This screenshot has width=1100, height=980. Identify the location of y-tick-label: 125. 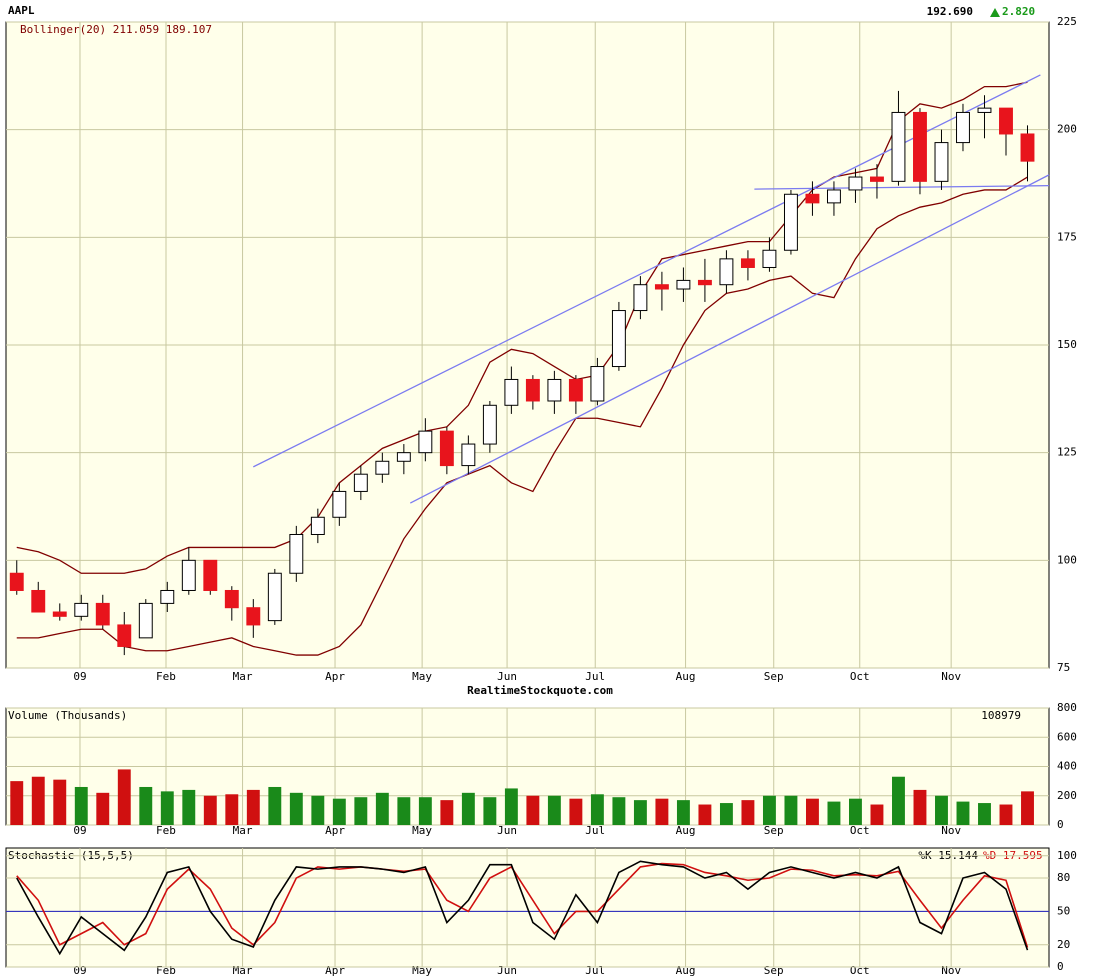
(1067, 452).